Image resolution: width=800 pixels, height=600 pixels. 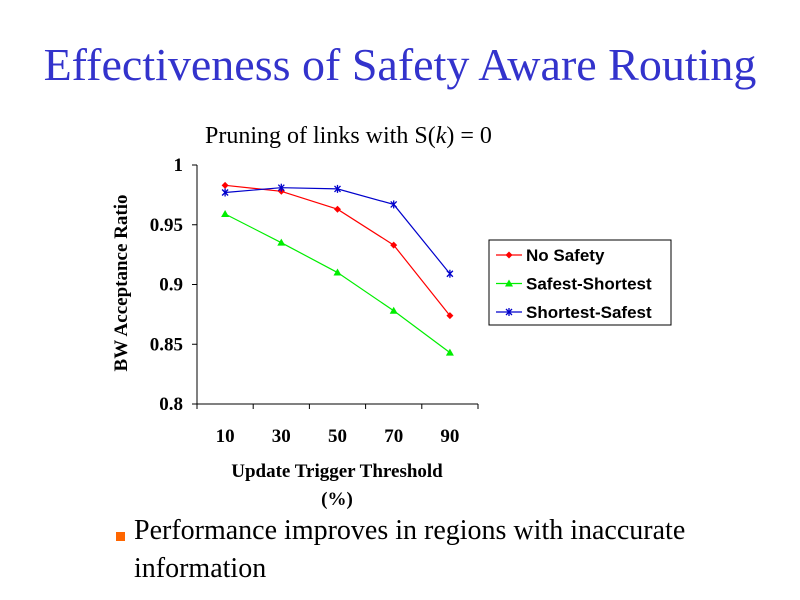 I want to click on series-shortest-safest, so click(x=337, y=230).